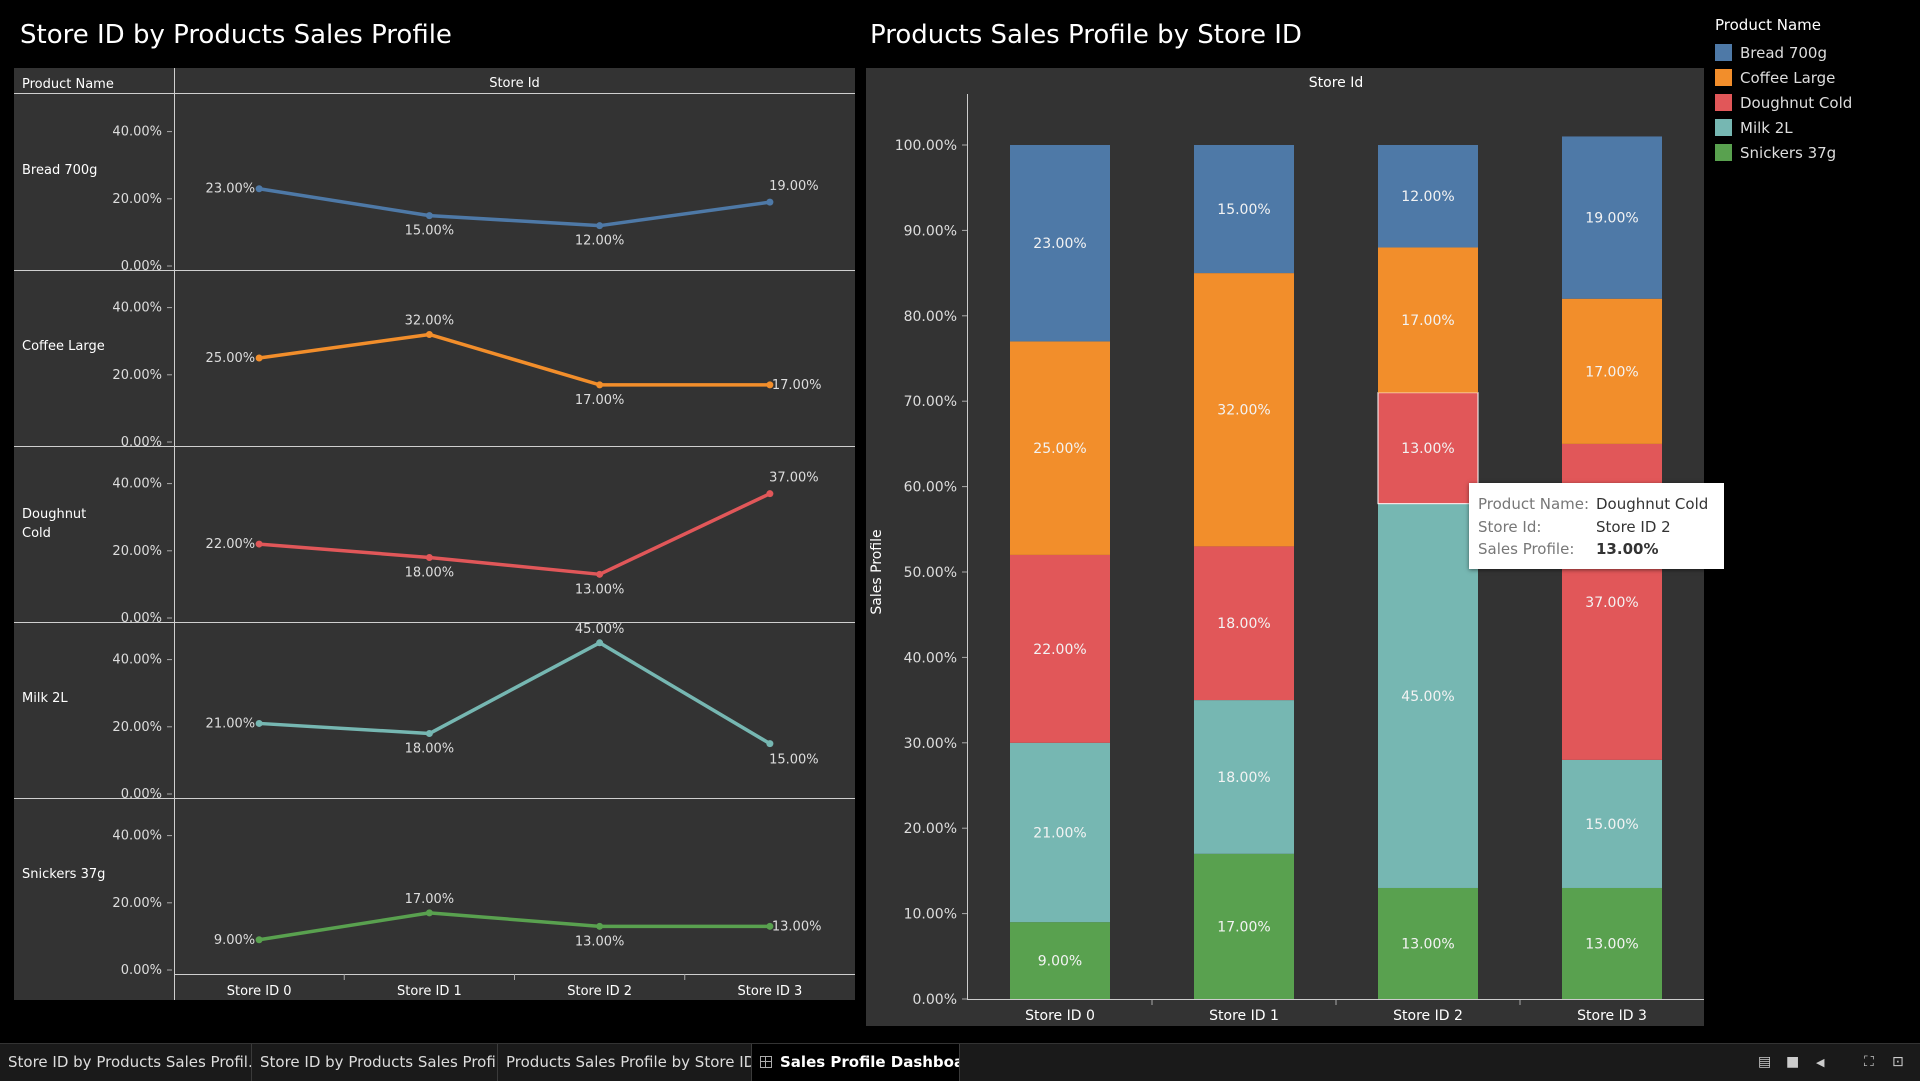 This screenshot has width=1920, height=1081. Describe the element at coordinates (1815, 102) in the screenshot. I see `legend-item-doughnut-cold: Doughnut Cold` at that location.